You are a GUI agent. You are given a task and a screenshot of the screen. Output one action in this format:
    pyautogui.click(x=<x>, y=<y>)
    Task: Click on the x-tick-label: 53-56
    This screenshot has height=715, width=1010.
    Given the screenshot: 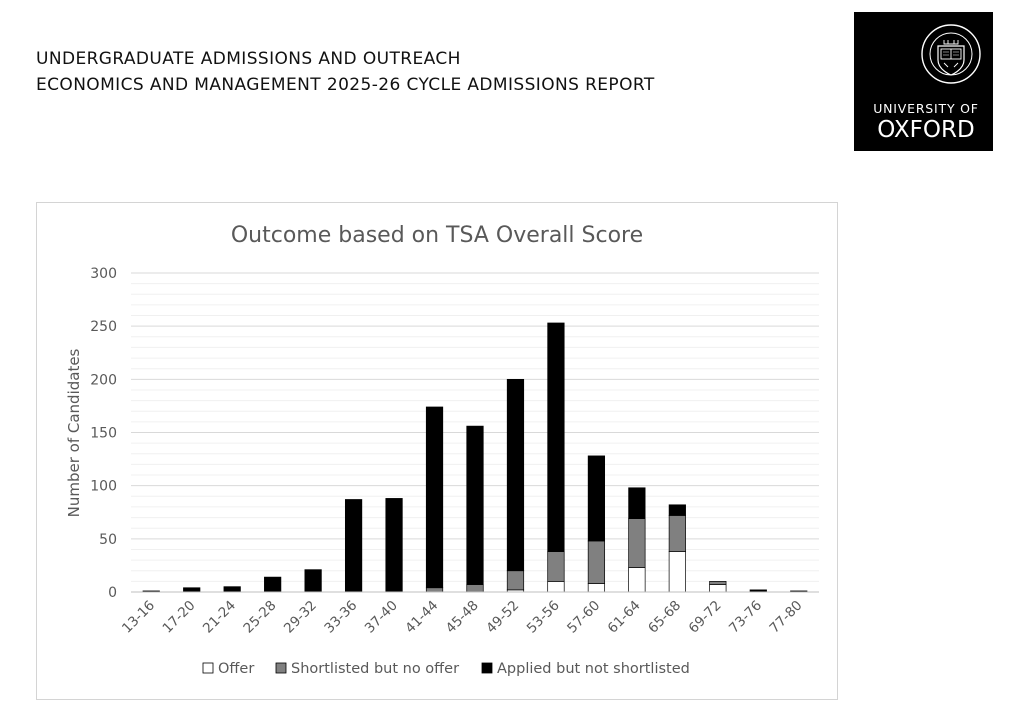 What is the action you would take?
    pyautogui.click(x=543, y=617)
    